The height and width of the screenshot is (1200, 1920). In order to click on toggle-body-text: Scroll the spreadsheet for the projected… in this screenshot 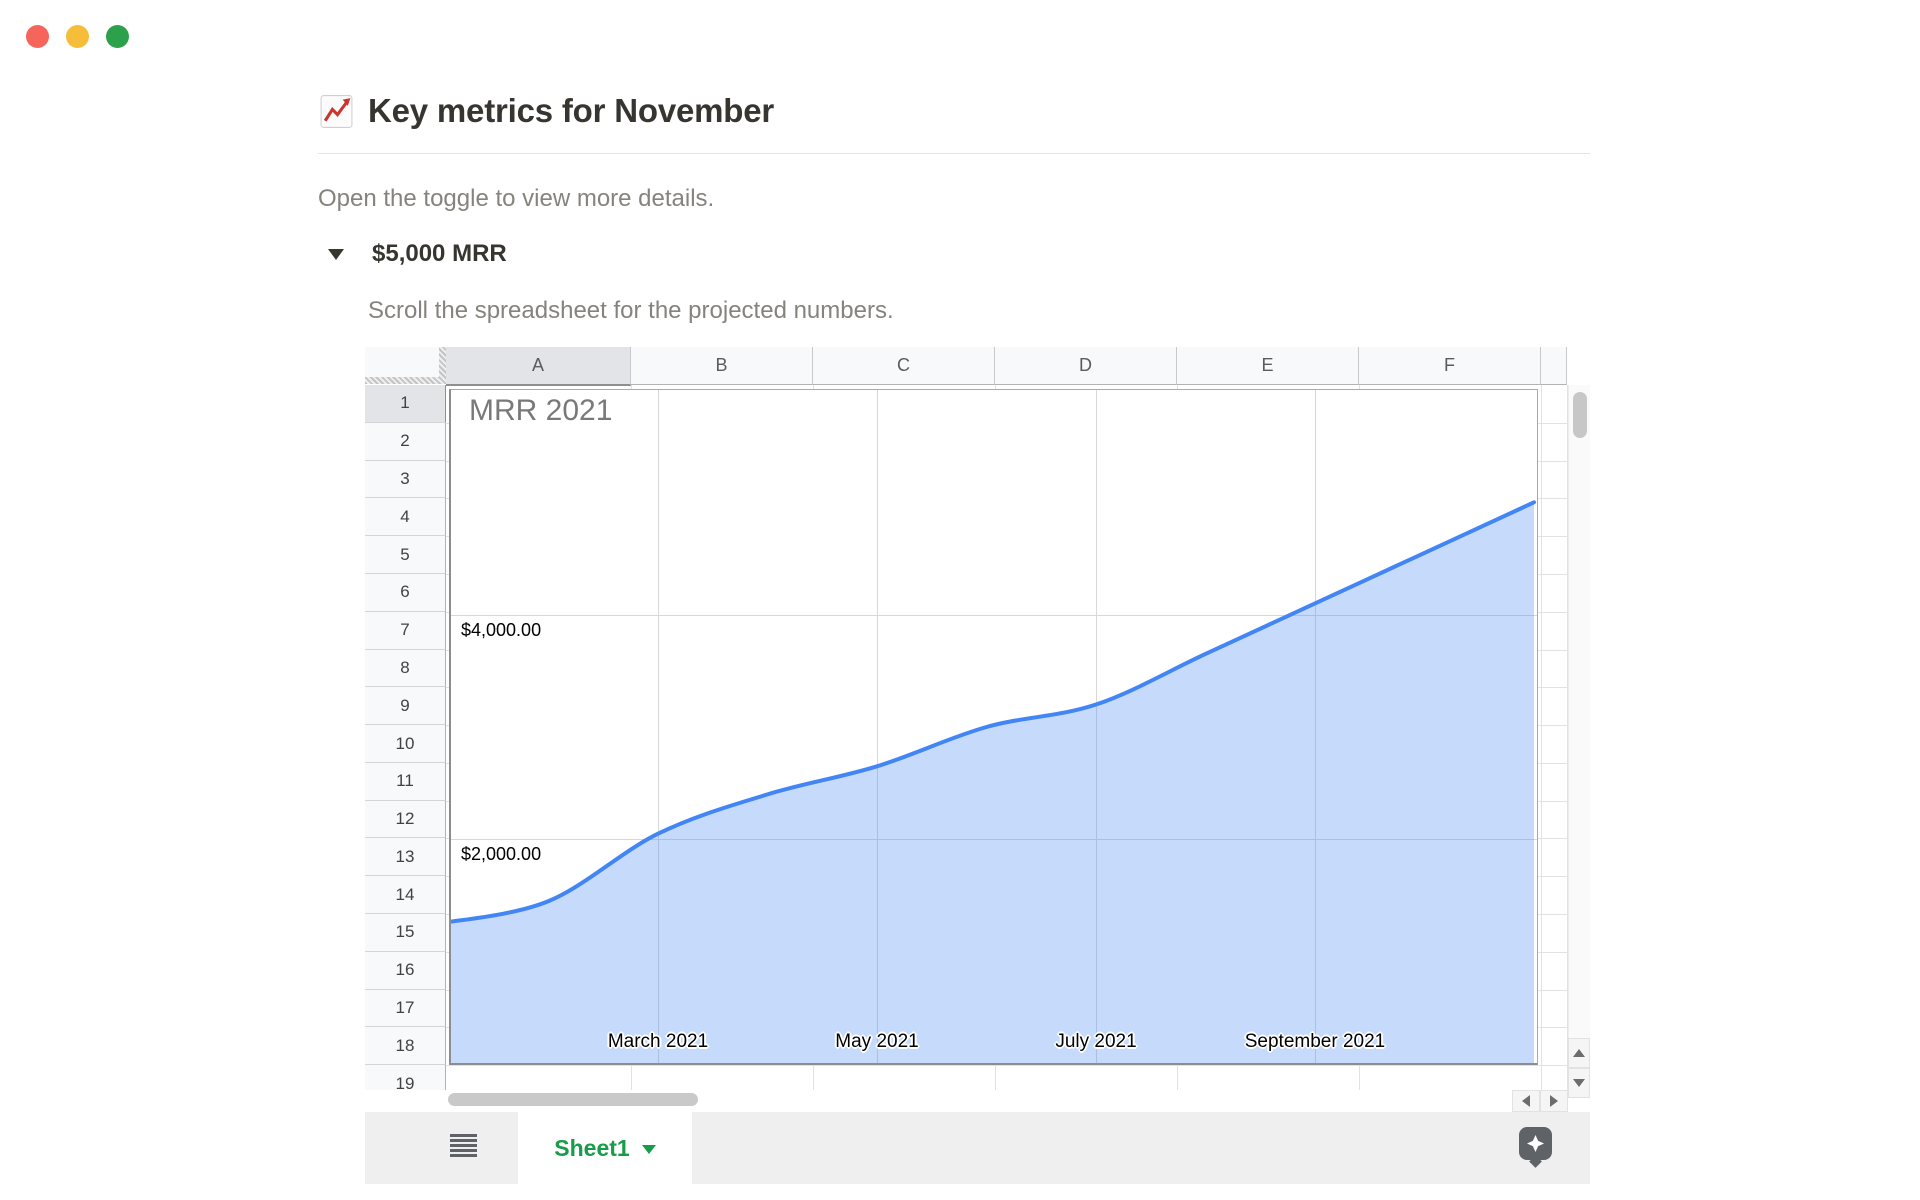, I will do `click(631, 310)`.